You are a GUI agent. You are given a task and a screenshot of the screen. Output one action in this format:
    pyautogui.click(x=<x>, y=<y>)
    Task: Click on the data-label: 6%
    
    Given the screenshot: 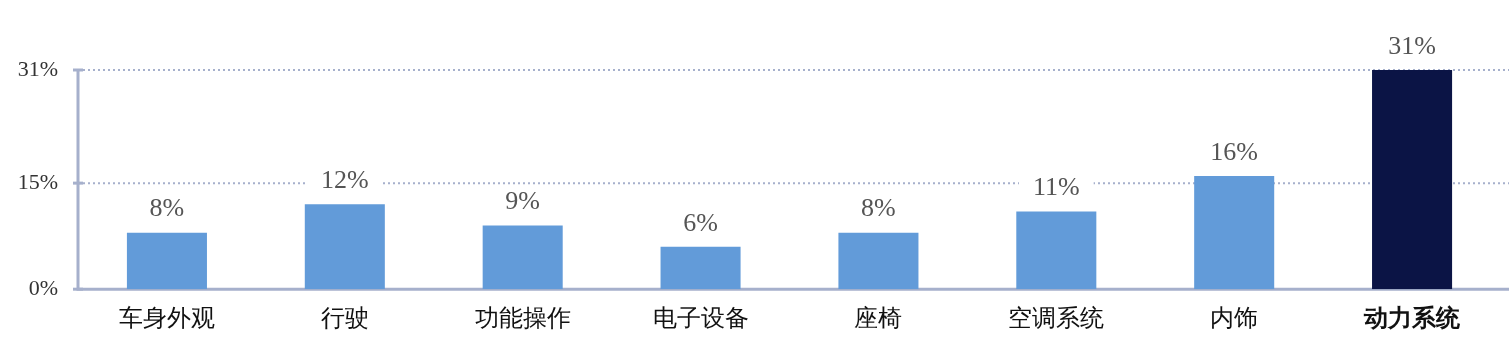 What is the action you would take?
    pyautogui.click(x=700, y=222)
    